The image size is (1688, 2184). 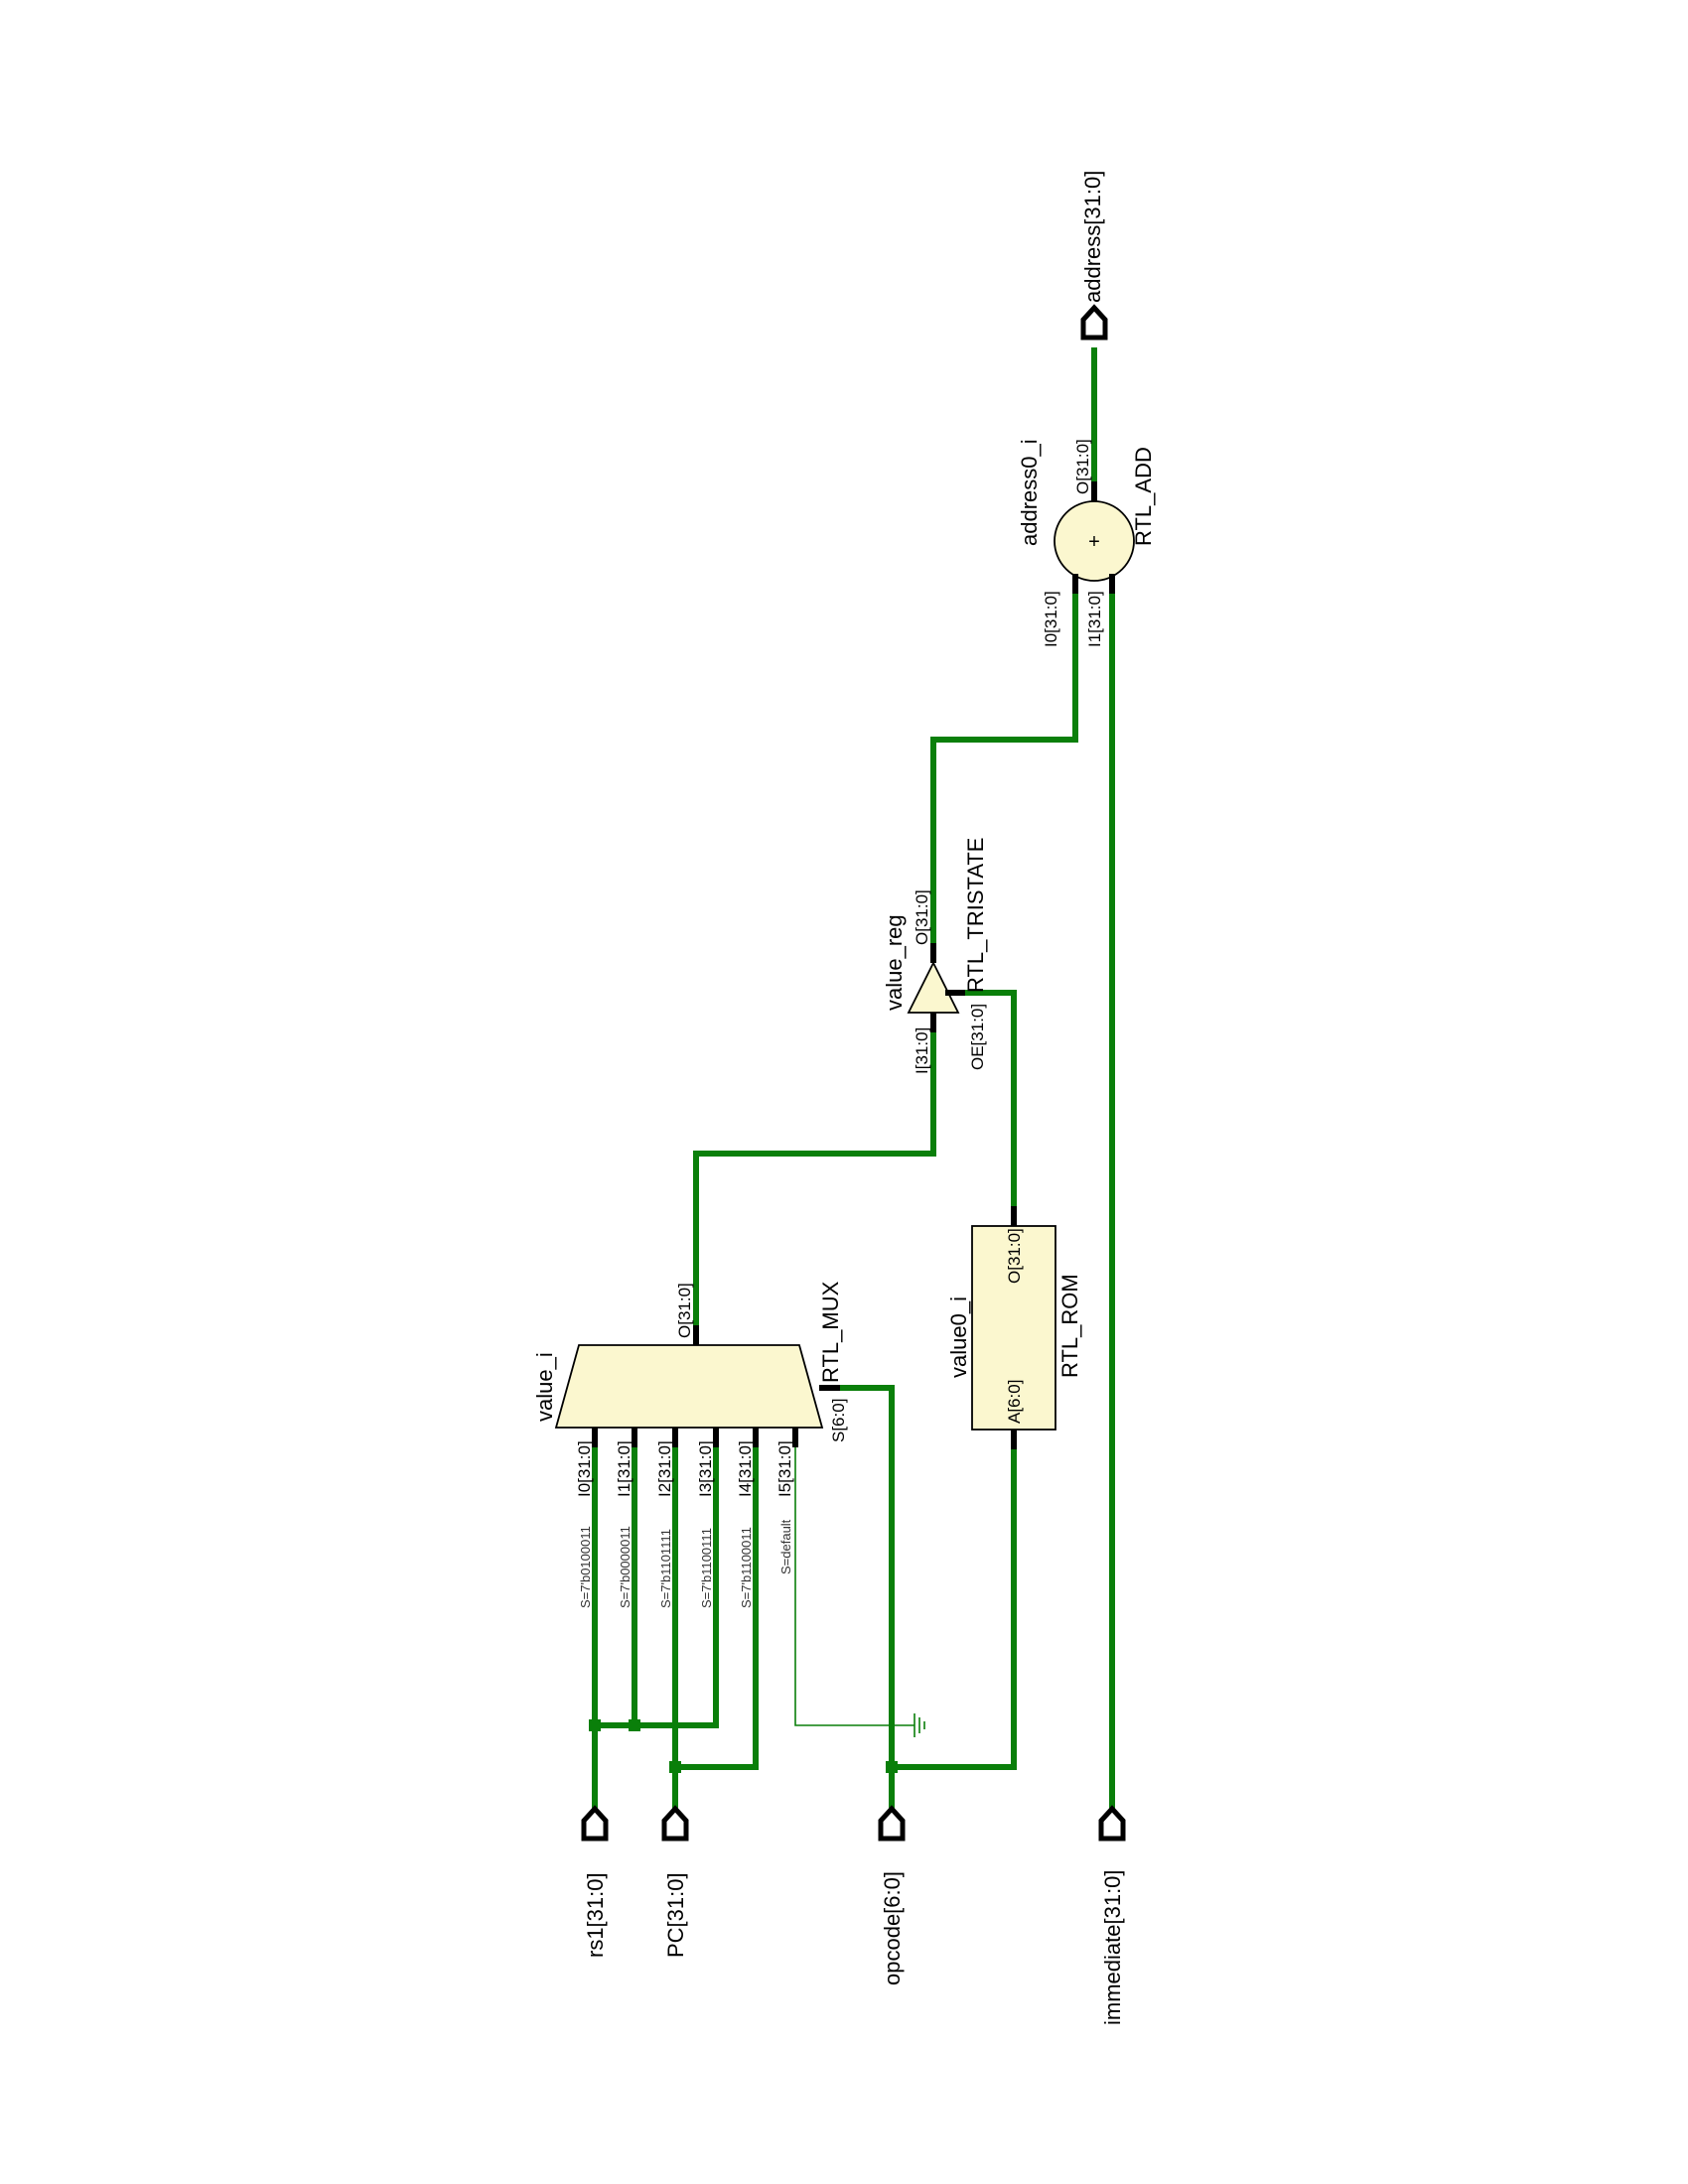 I want to click on wire-rom-to-oe, so click(x=991, y=1098).